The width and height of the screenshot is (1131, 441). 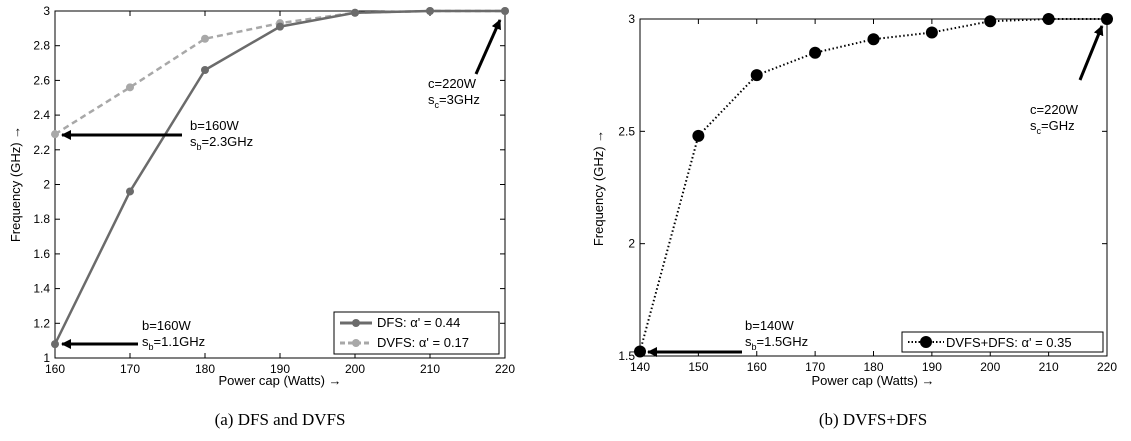 What do you see at coordinates (41, 254) in the screenshot?
I see `chart-a-ytick-label: 1.6` at bounding box center [41, 254].